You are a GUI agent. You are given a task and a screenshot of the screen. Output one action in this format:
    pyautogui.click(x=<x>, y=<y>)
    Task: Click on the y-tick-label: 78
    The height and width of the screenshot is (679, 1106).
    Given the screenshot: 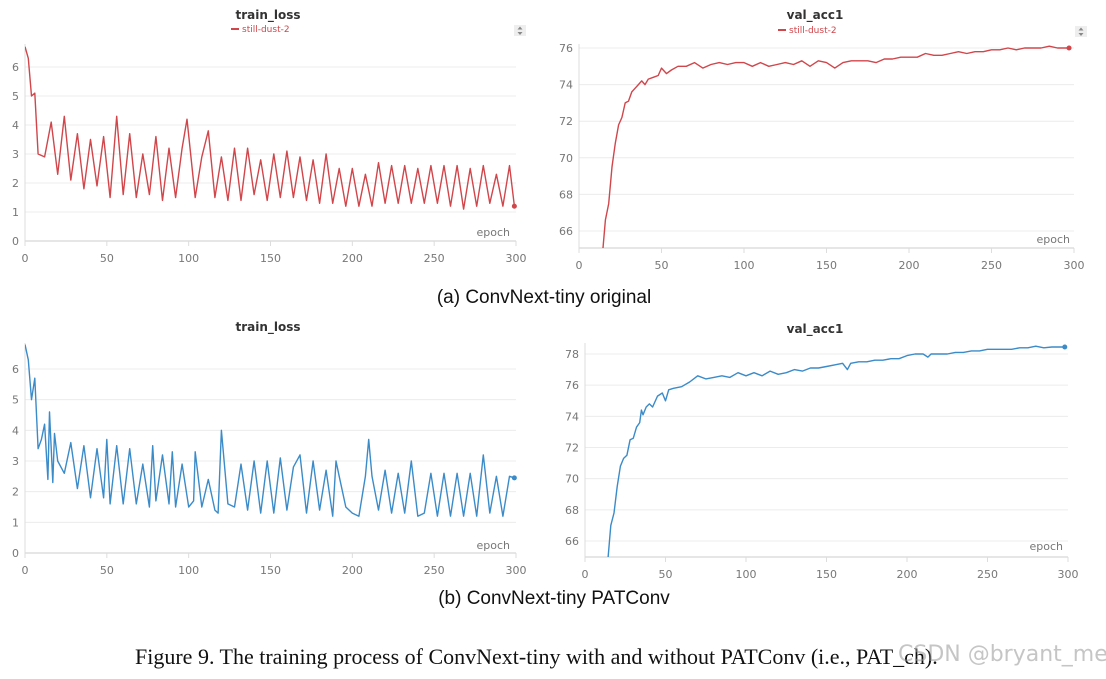 What is the action you would take?
    pyautogui.click(x=572, y=354)
    